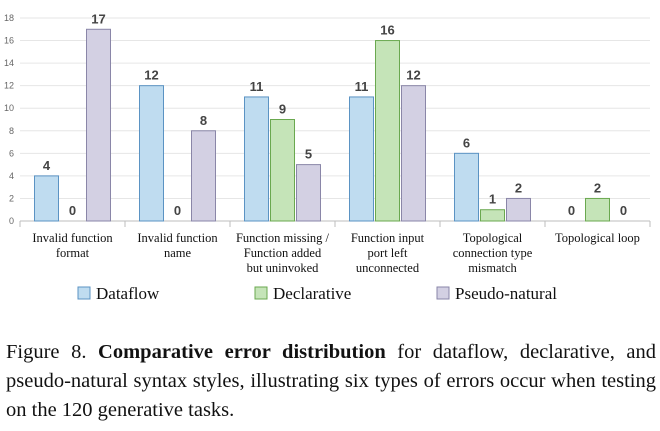  Describe the element at coordinates (9, 86) in the screenshot. I see `y-tick-label: 12` at that location.